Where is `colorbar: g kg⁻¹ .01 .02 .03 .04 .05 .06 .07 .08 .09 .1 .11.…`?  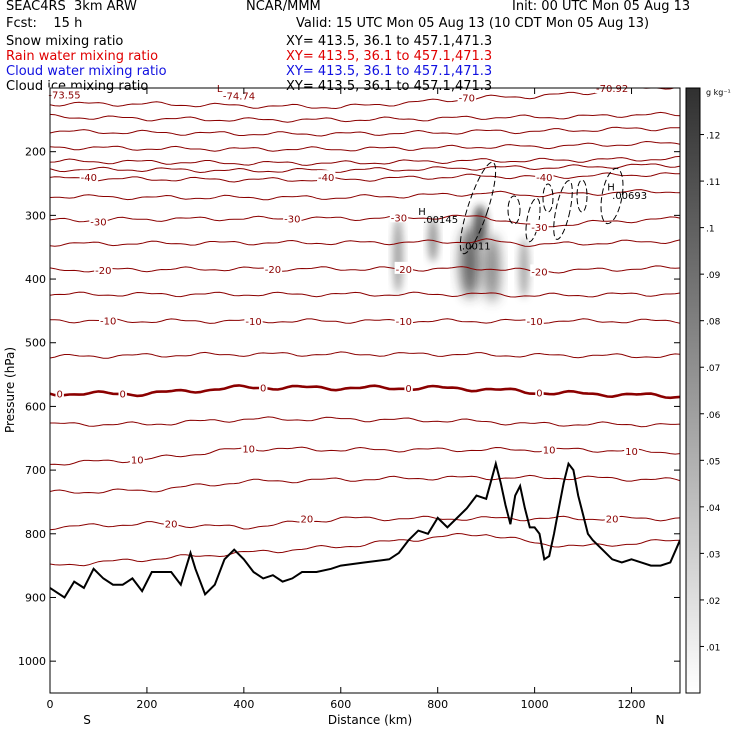
colorbar: g kg⁻¹ .01 .02 .03 .04 .05 .06 .07 .08 .09 .1 .11.… is located at coordinates (708, 390).